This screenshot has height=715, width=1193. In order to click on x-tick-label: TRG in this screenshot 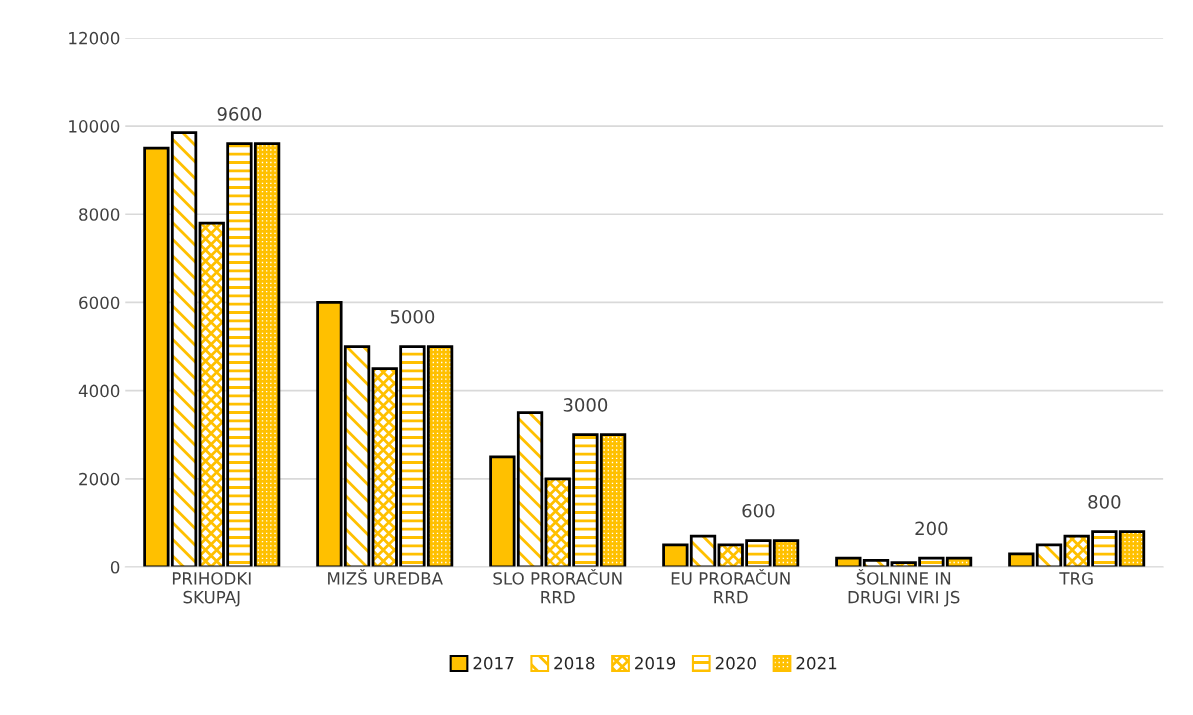, I will do `click(1076, 578)`.